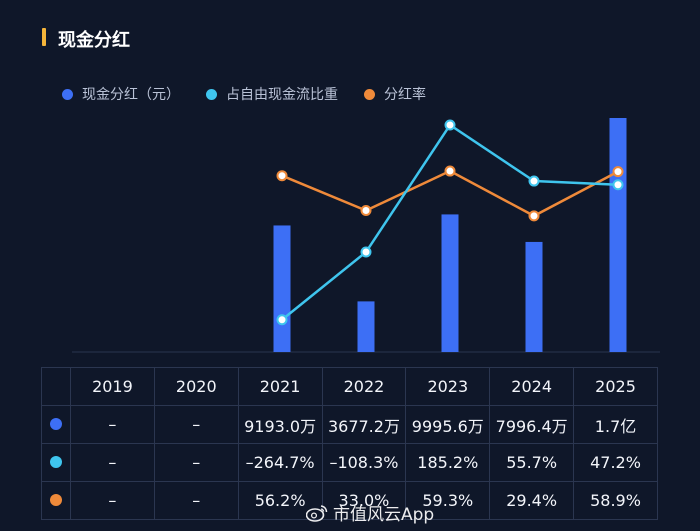 This screenshot has width=700, height=531. I want to click on legend-dot-dividend-icon, so click(67, 94).